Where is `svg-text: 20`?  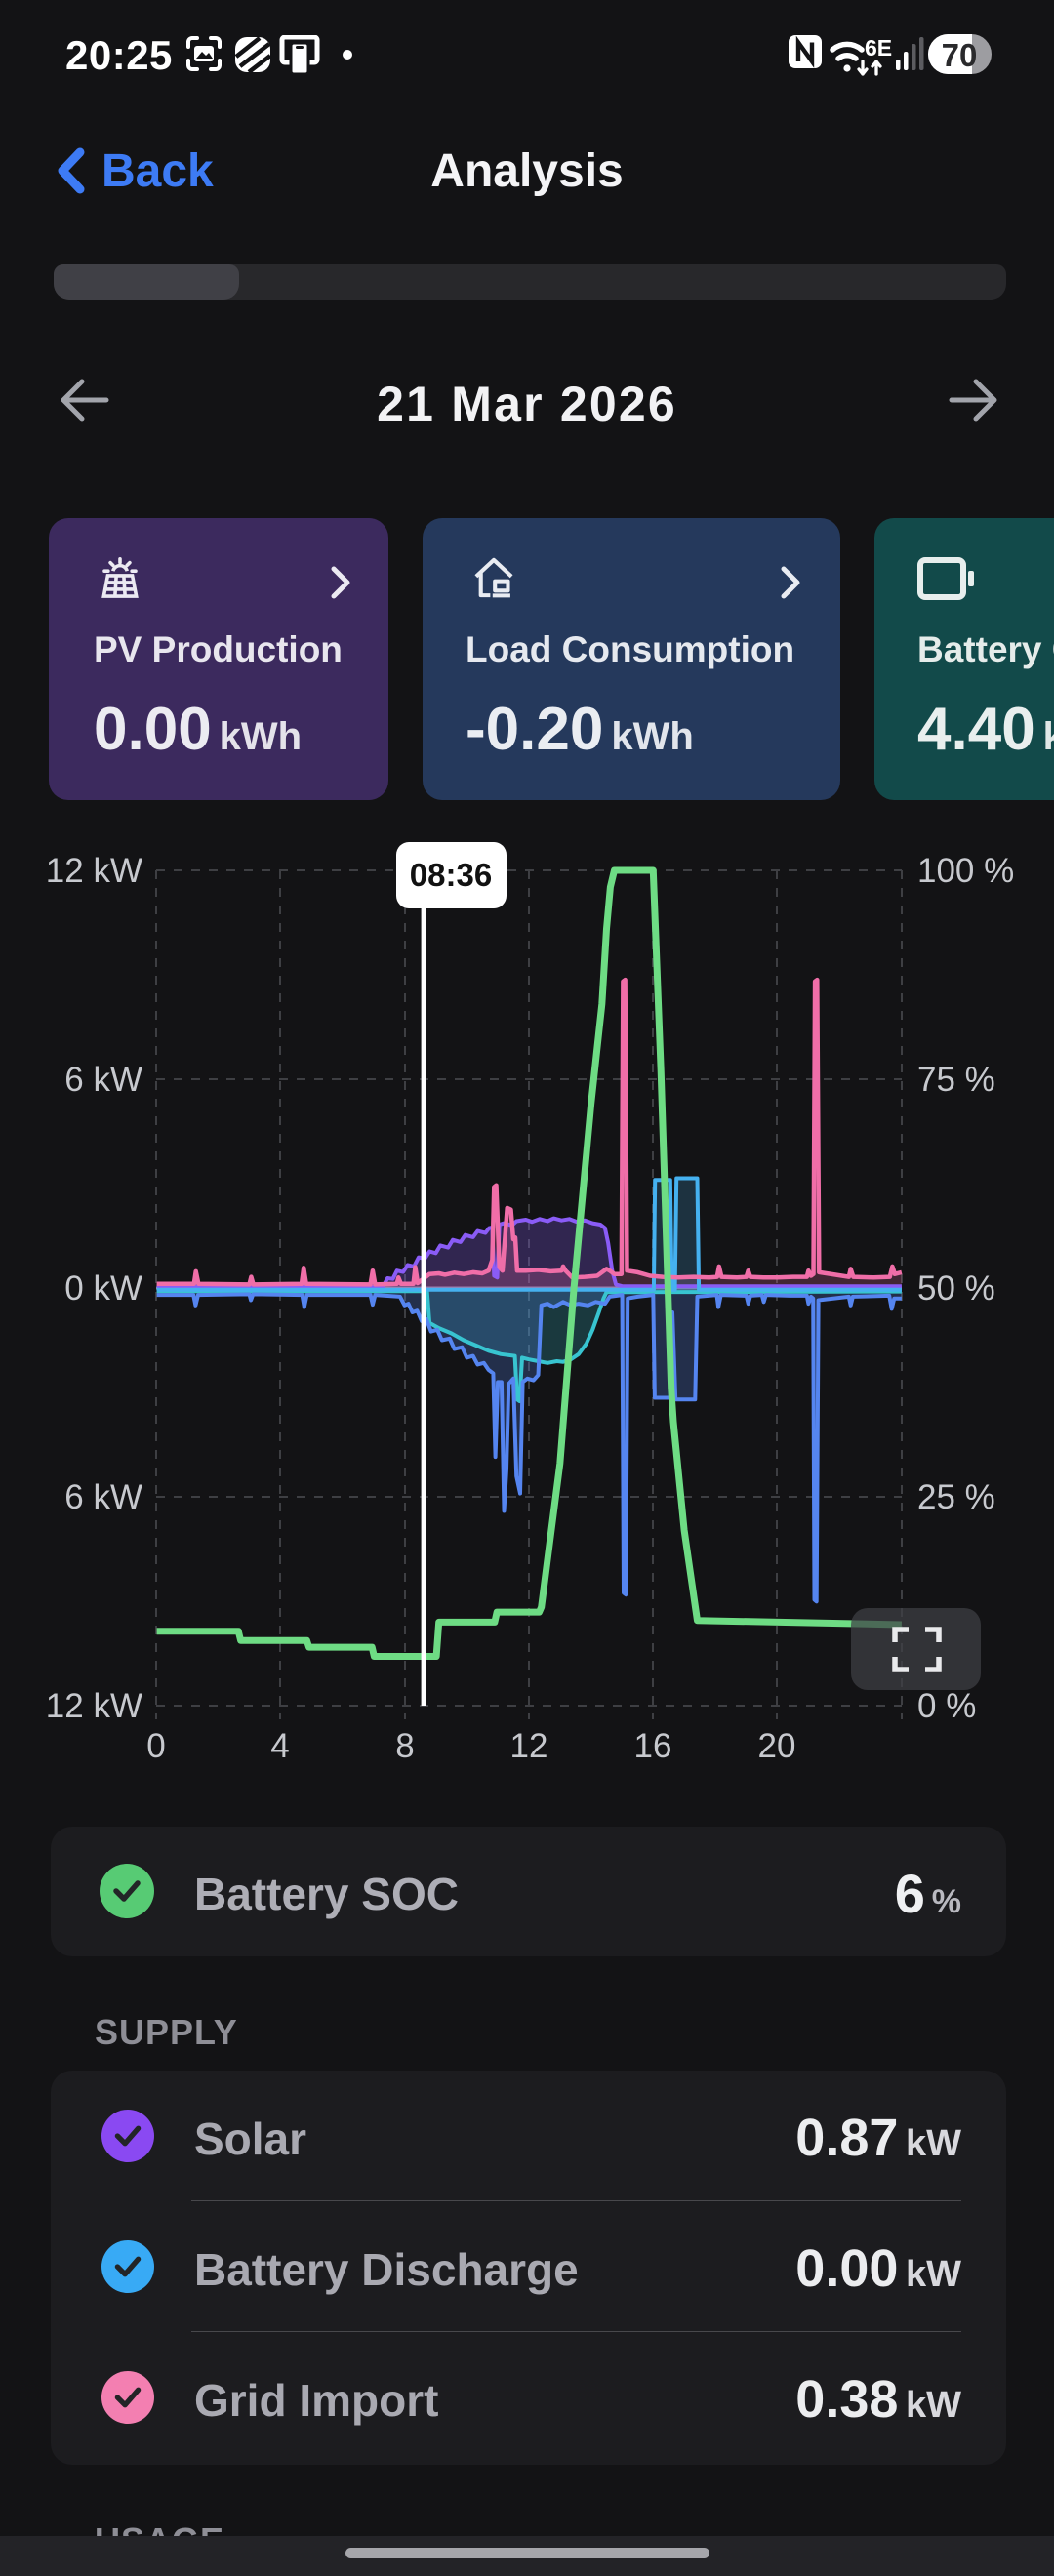 svg-text: 20 is located at coordinates (777, 1746).